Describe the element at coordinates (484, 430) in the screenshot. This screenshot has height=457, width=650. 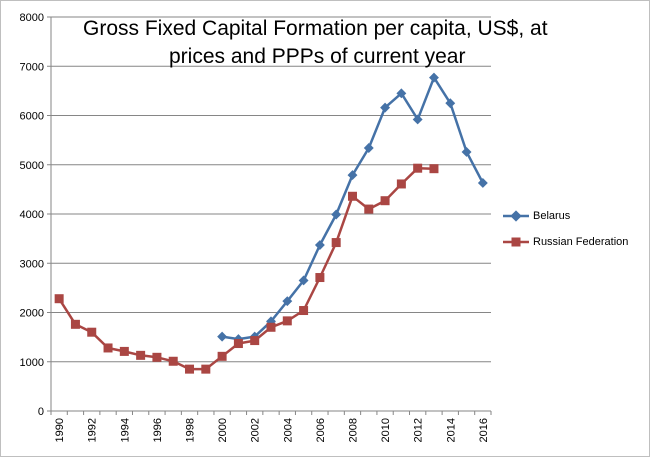
I see `x-tick-label: 2016` at that location.